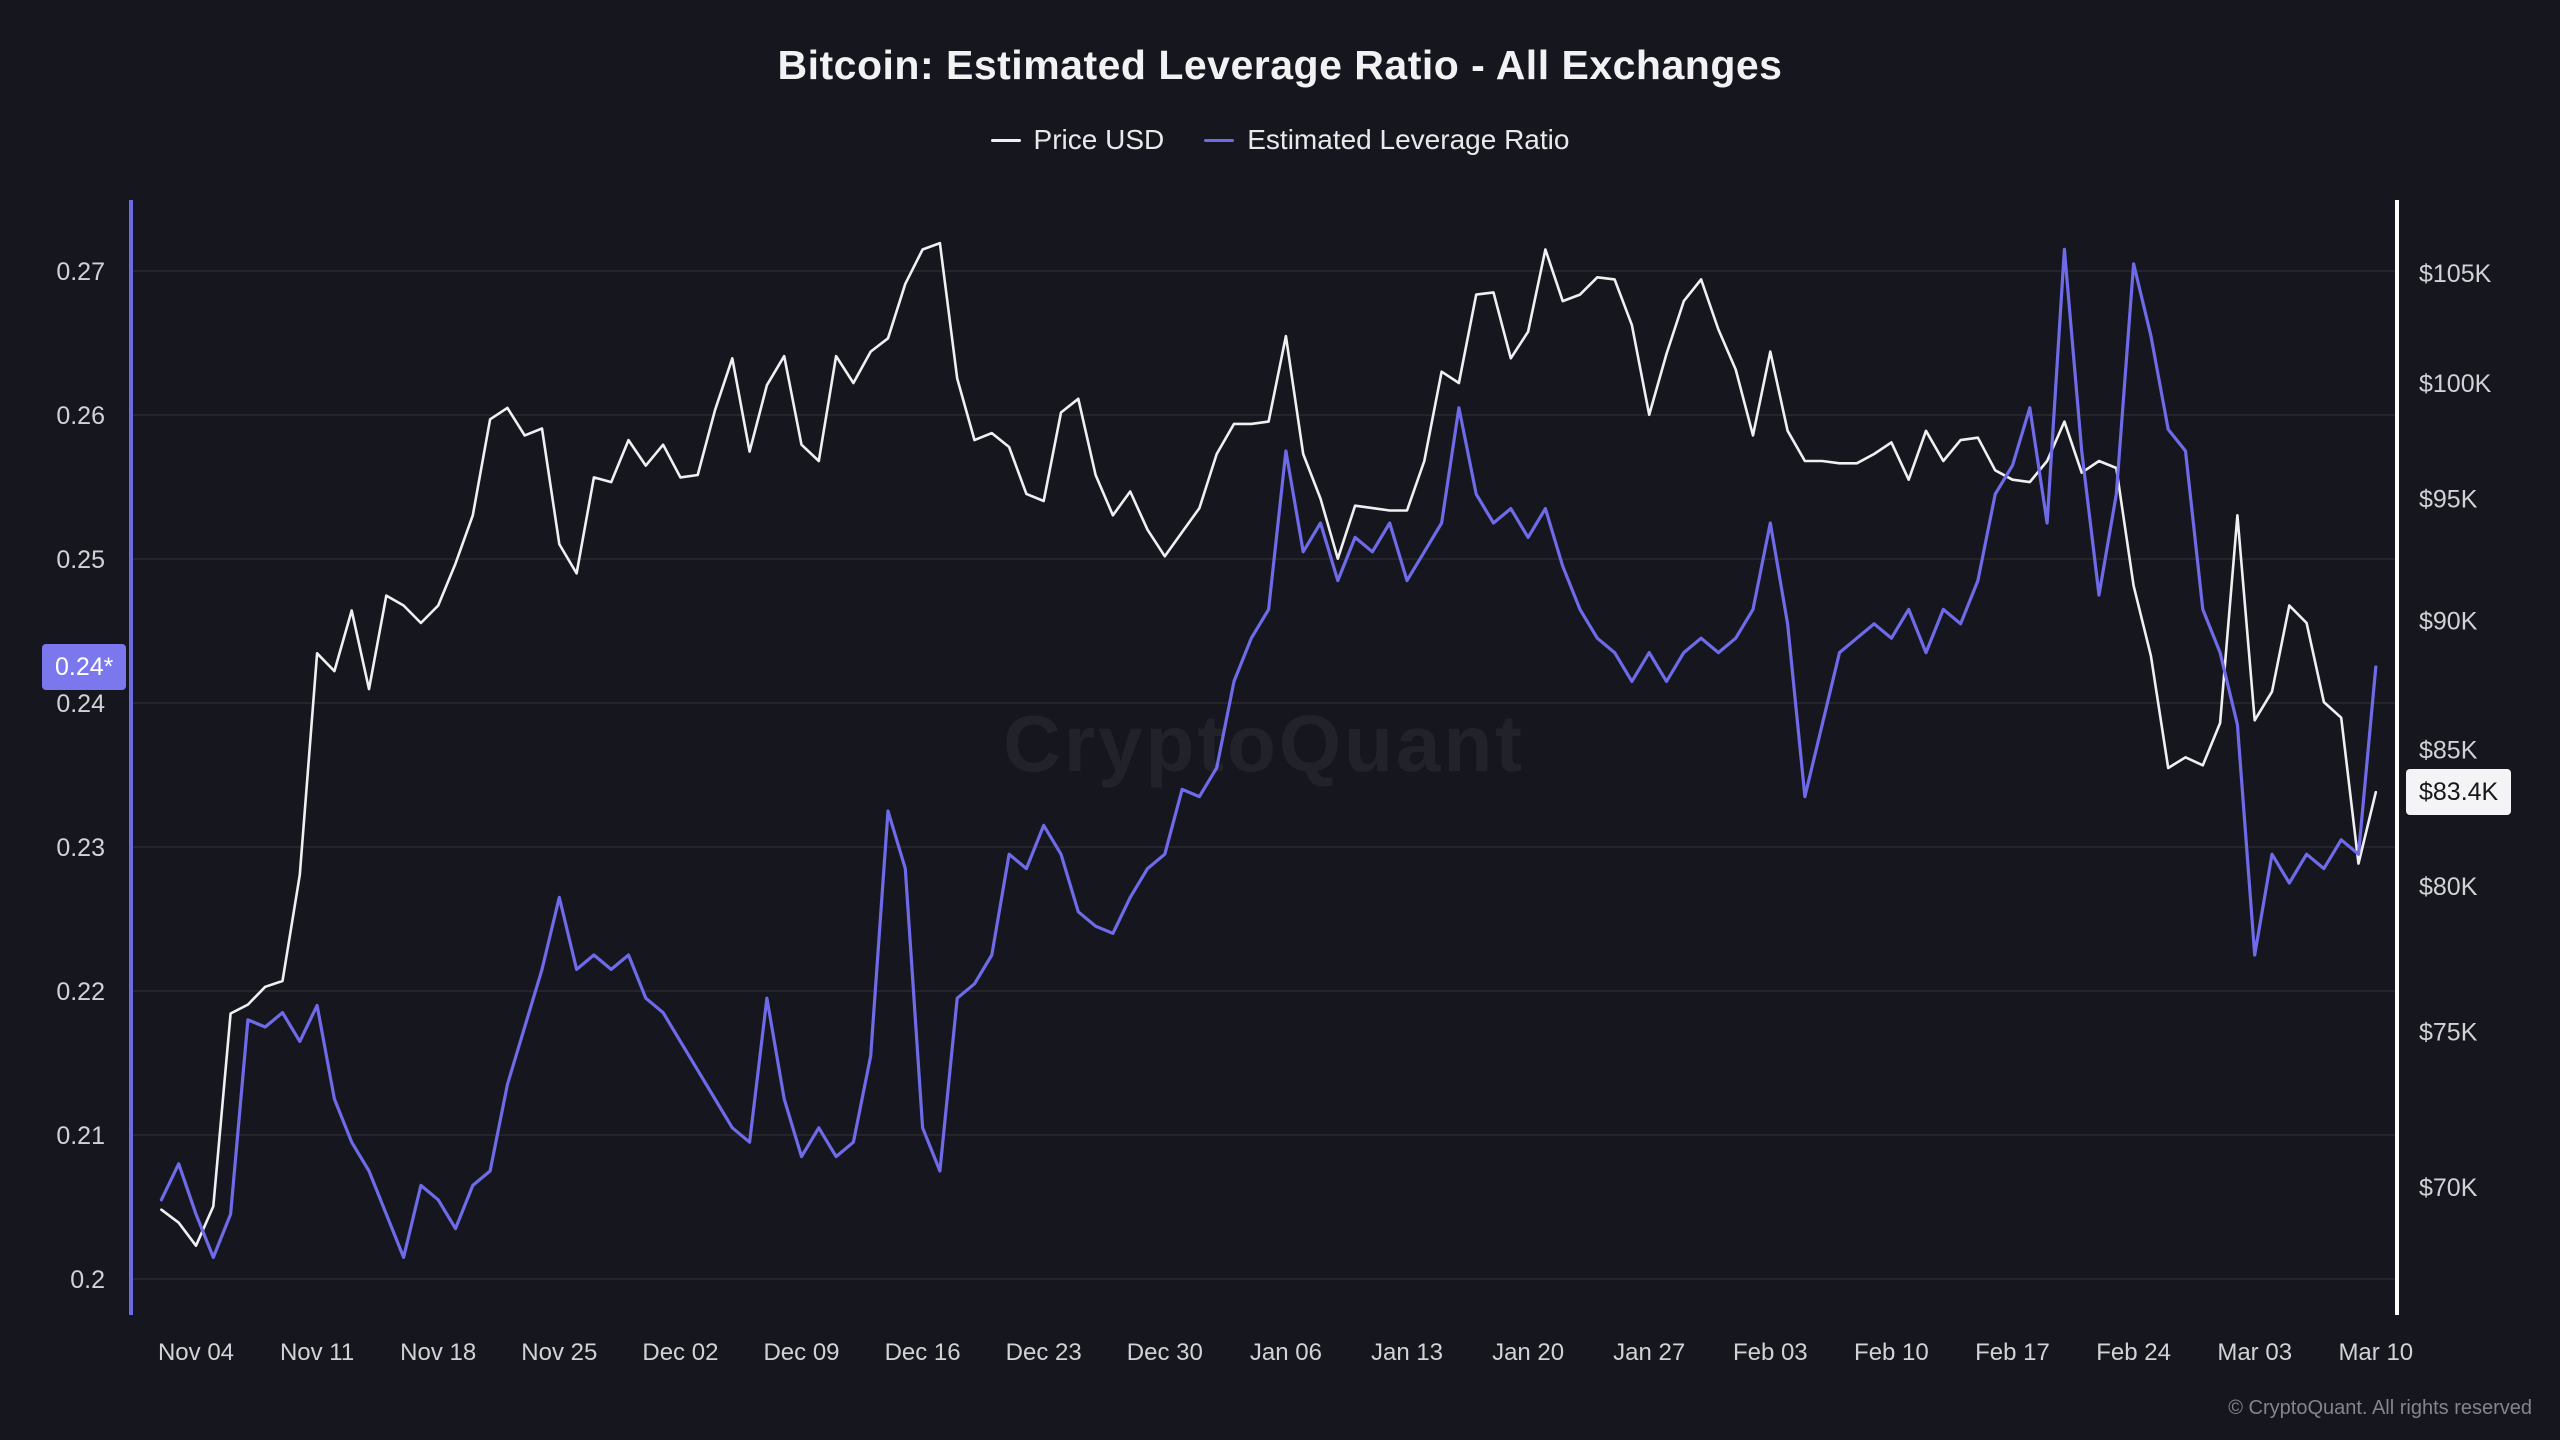 This screenshot has width=2560, height=1440. Describe the element at coordinates (87, 1280) in the screenshot. I see `left-axis-tick-label: 0.2` at that location.